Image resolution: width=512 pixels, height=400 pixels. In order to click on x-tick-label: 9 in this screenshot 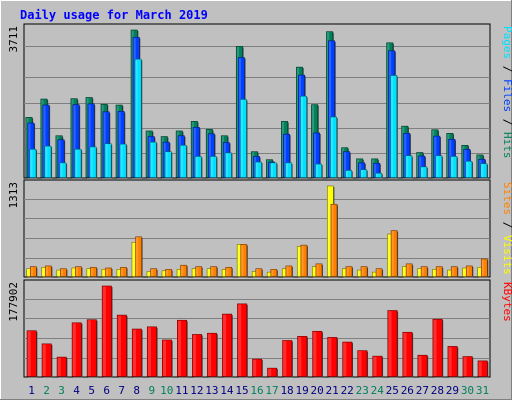, I will do `click(151, 390)`.